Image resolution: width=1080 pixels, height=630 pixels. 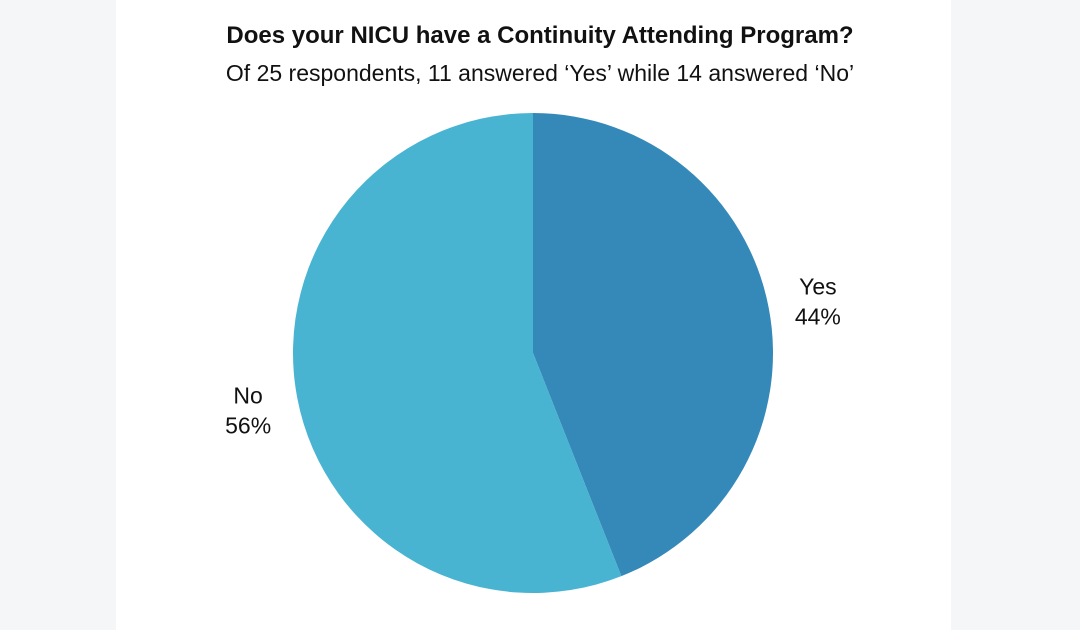 I want to click on slice-label-percent: 44%, so click(x=818, y=317).